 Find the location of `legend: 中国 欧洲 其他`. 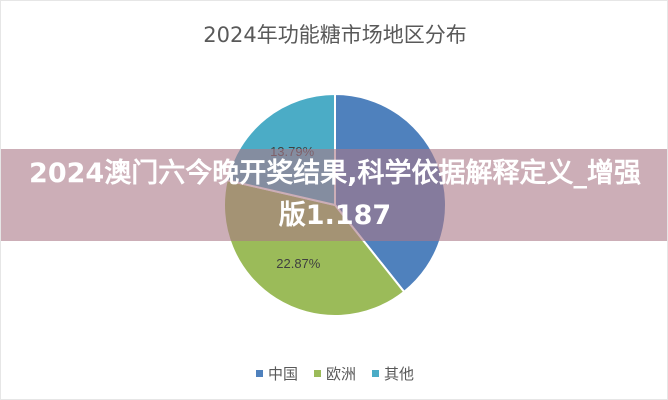

legend: 中国 欧洲 其他 is located at coordinates (334, 373).